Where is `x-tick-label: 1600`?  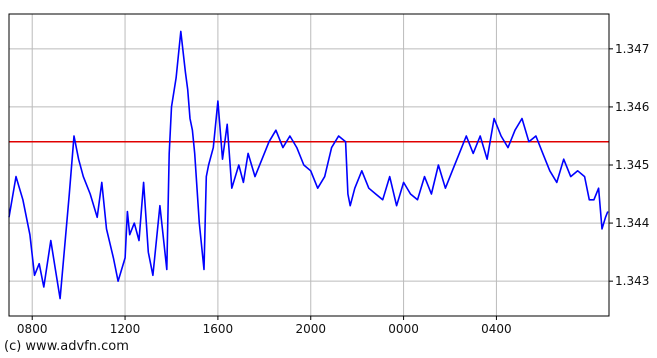
x-tick-label: 1600 is located at coordinates (218, 329).